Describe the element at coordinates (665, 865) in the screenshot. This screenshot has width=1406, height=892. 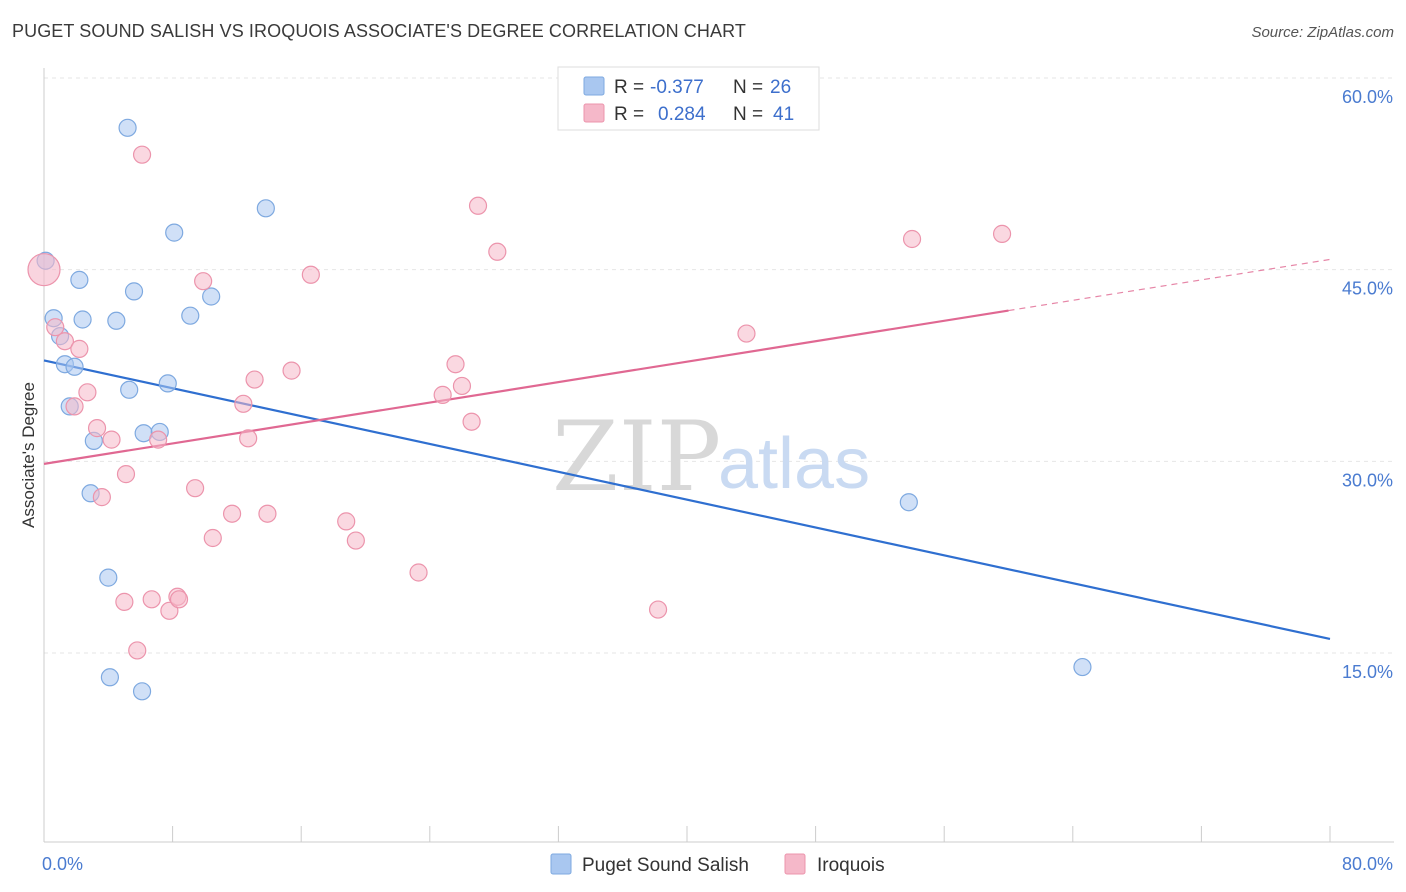
I see `series-label-salish: Puget Sound Salish` at that location.